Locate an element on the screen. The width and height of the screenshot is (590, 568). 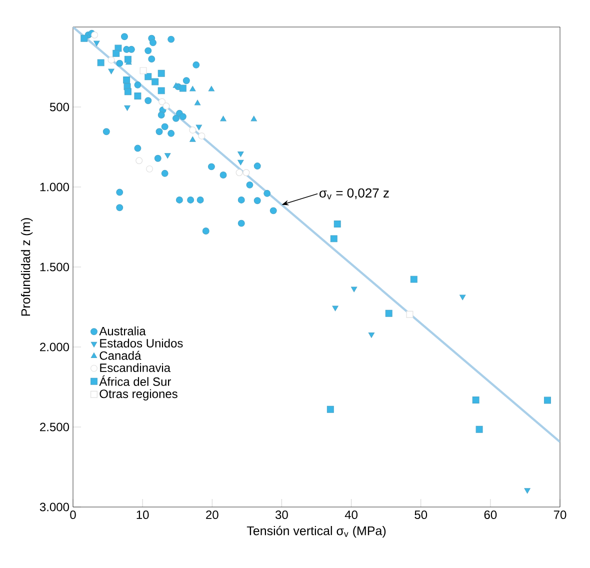
x-tick-label: 0 is located at coordinates (73, 515).